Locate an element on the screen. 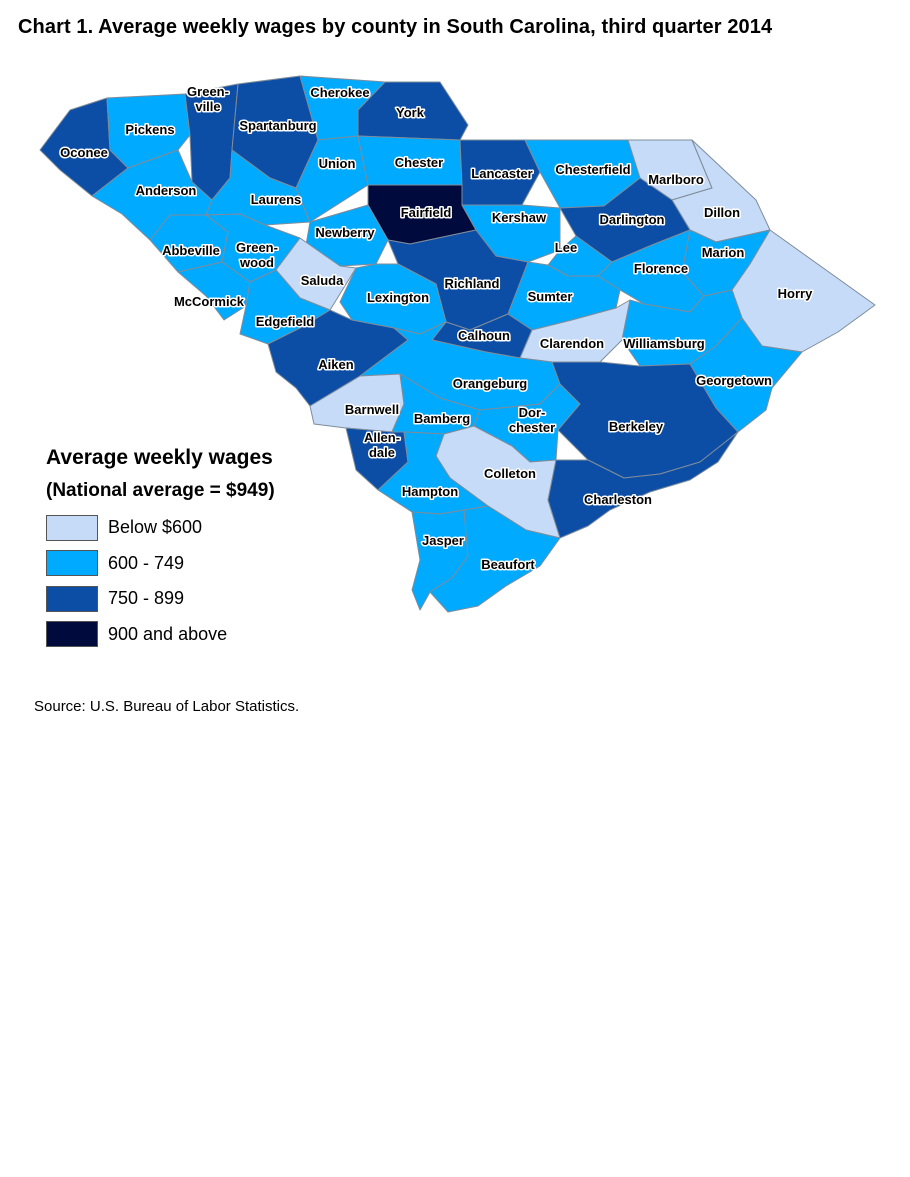 This screenshot has width=910, height=1177. county-label-beaufort: Beaufort is located at coordinates (508, 564).